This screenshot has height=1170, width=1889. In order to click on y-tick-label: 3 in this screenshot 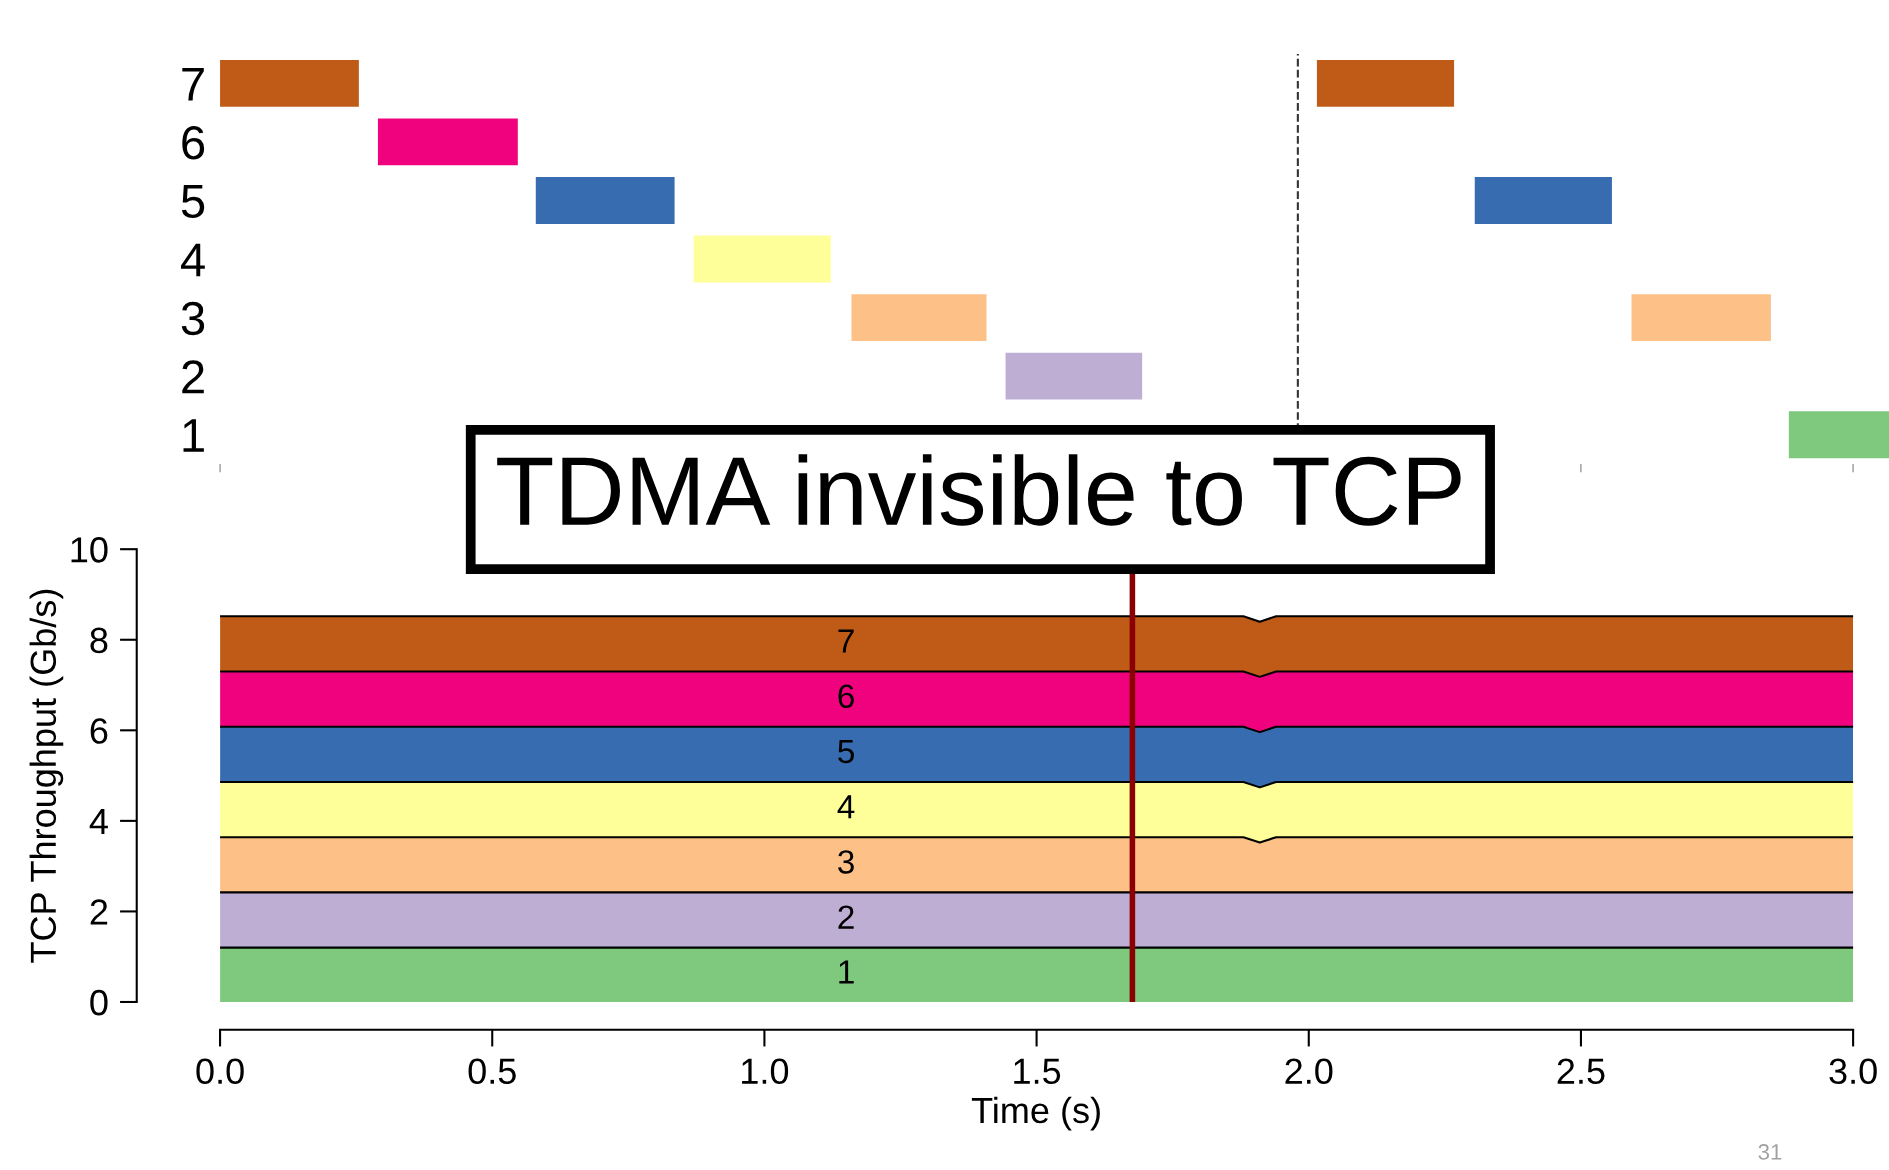, I will do `click(193, 318)`.